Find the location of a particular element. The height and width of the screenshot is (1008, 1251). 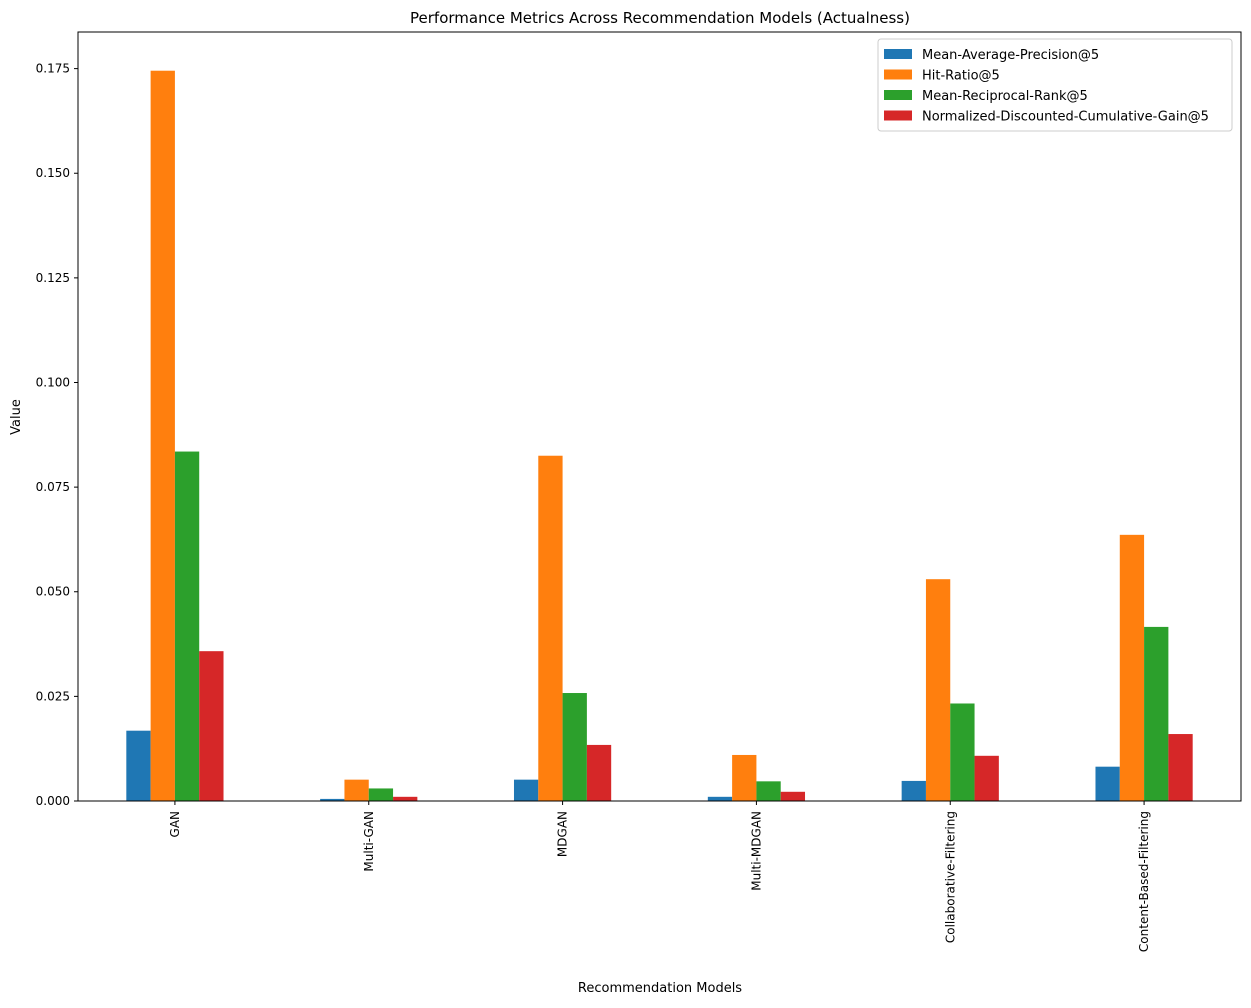

x-tick-label: Content-Based-Filtering is located at coordinates (1144, 881).